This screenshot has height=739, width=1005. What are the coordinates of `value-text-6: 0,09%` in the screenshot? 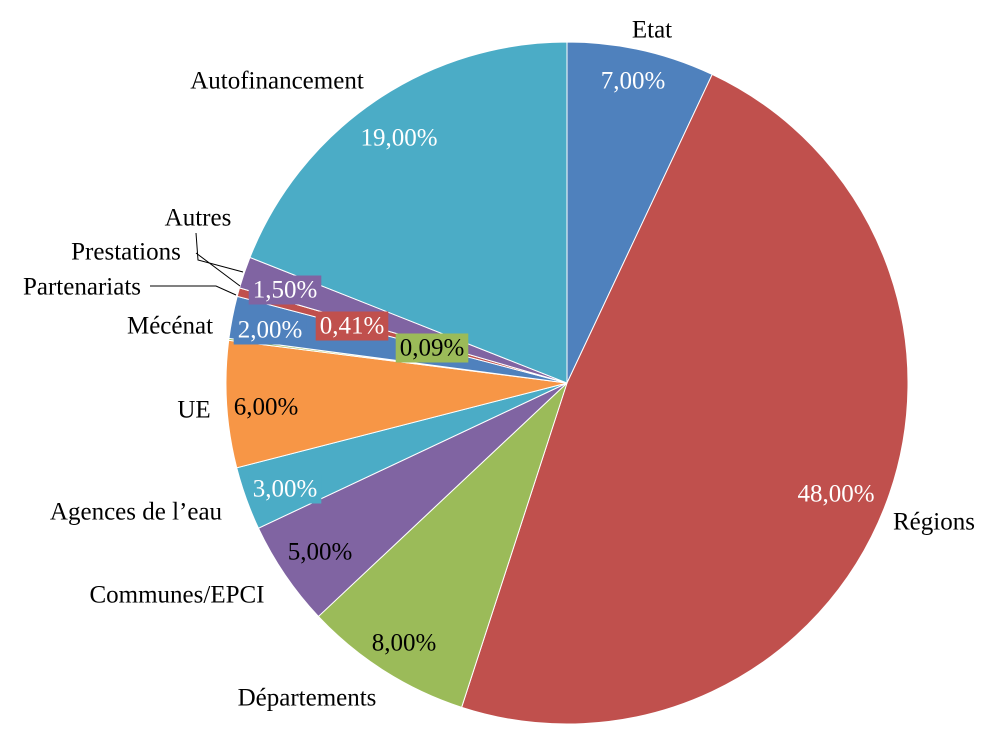 It's located at (432, 348).